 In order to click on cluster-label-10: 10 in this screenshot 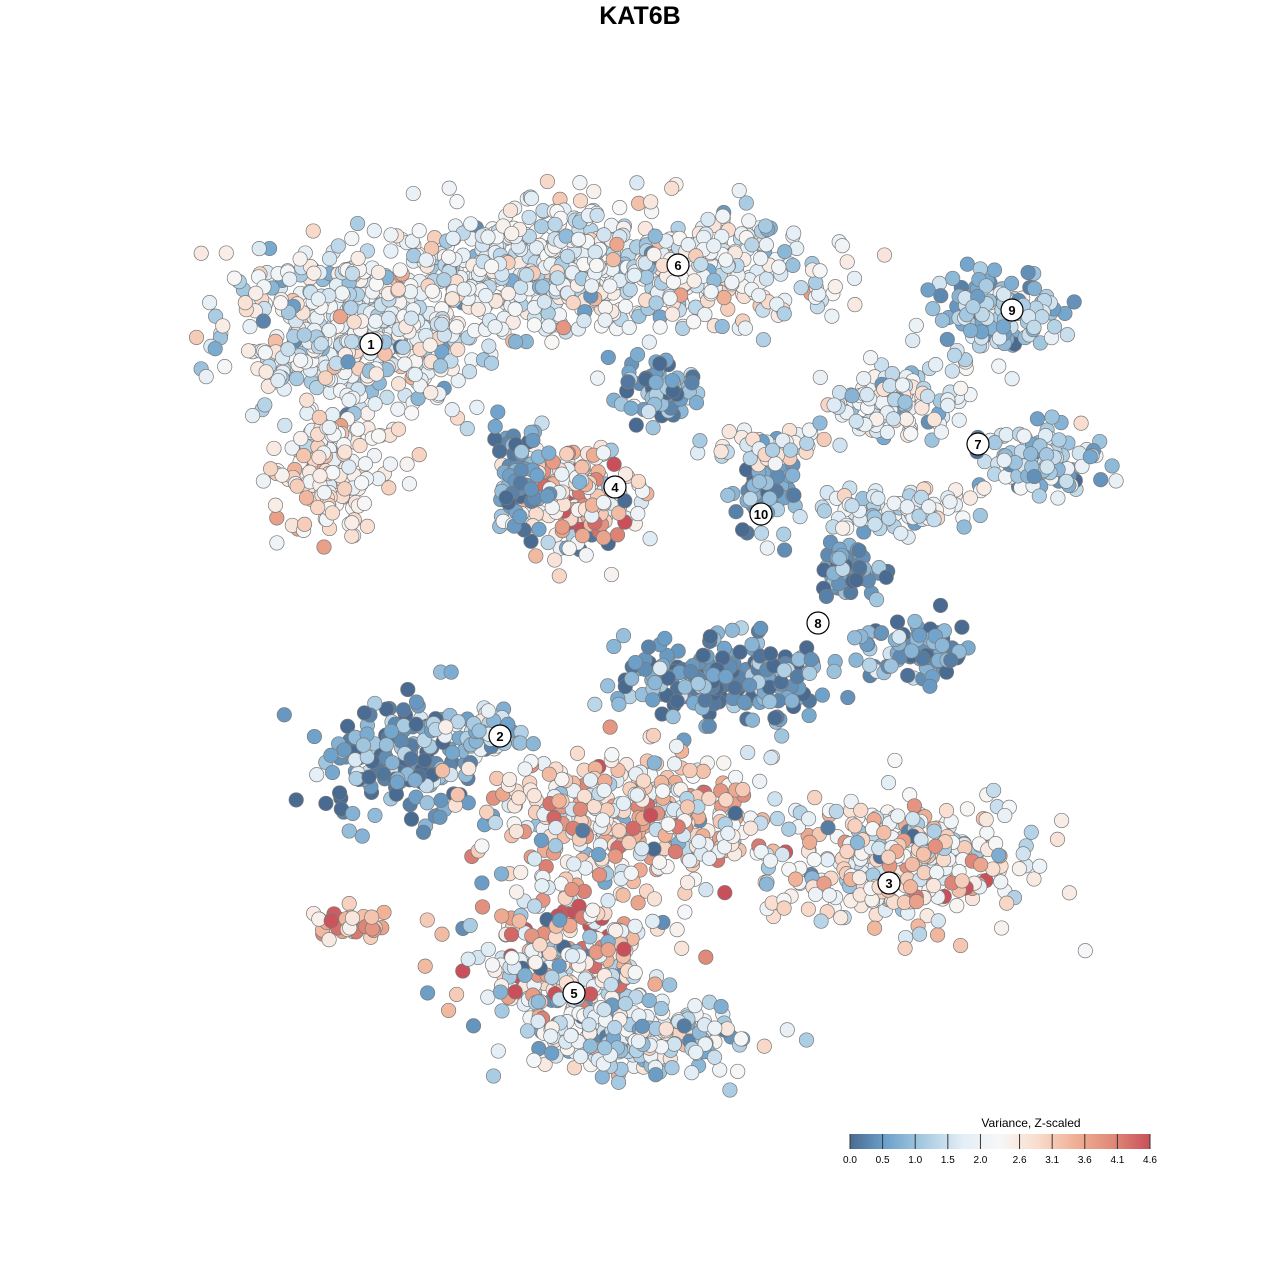, I will do `click(761, 514)`.